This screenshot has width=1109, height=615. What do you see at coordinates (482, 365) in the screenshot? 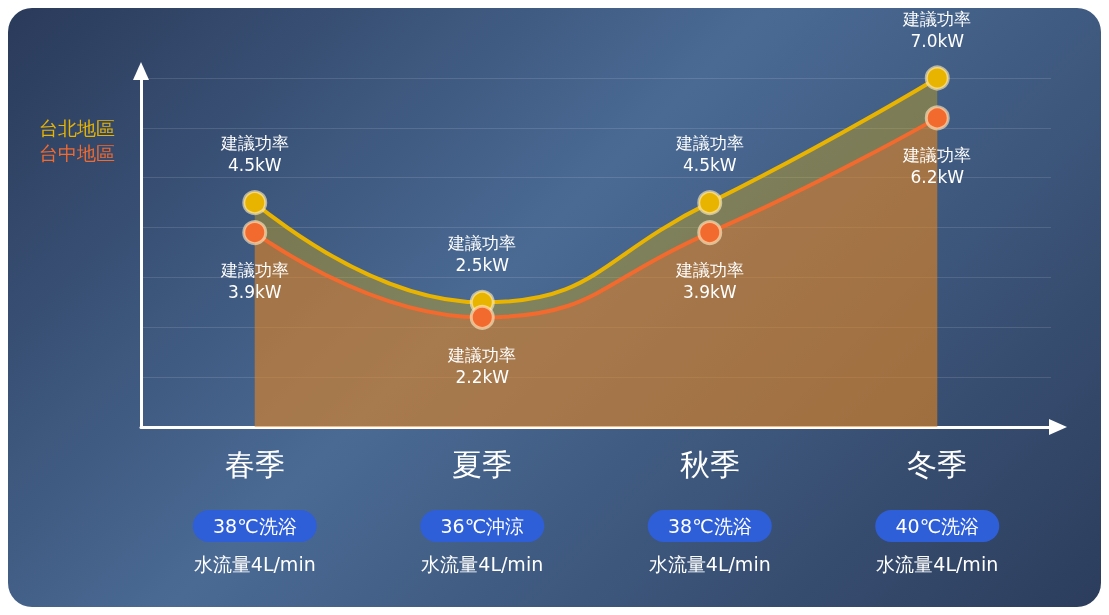
I see `data-label: 建議功率 2.2kW` at bounding box center [482, 365].